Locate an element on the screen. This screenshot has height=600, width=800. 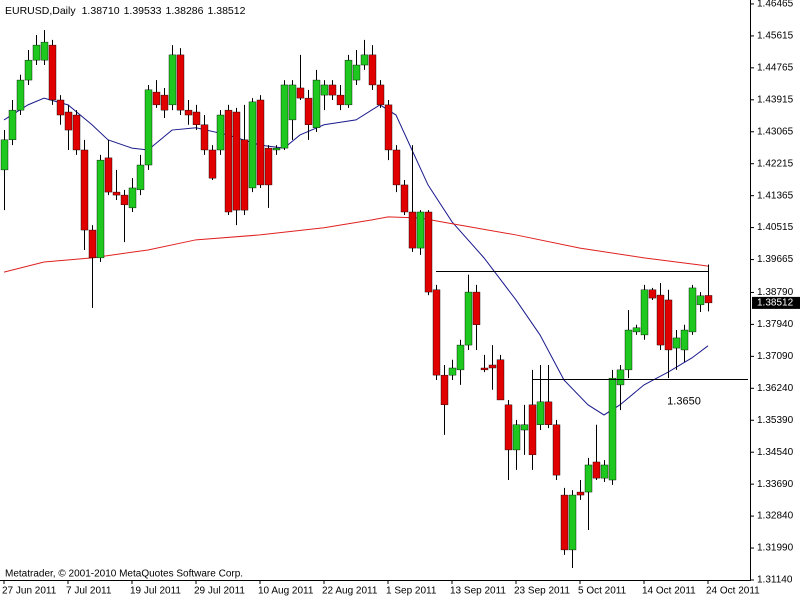
y-tick-label: 1.31140 is located at coordinates (775, 580).